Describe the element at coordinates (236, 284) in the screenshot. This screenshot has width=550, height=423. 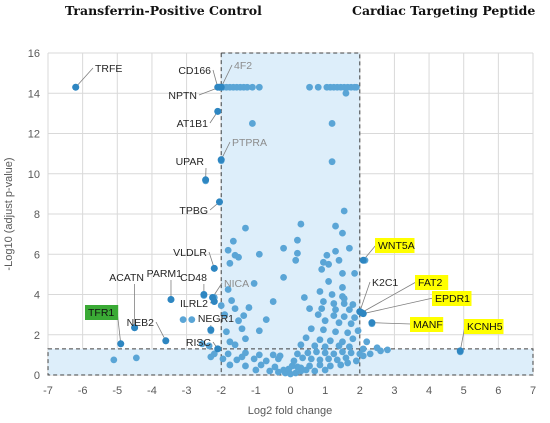
I see `point-label: NICA` at that location.